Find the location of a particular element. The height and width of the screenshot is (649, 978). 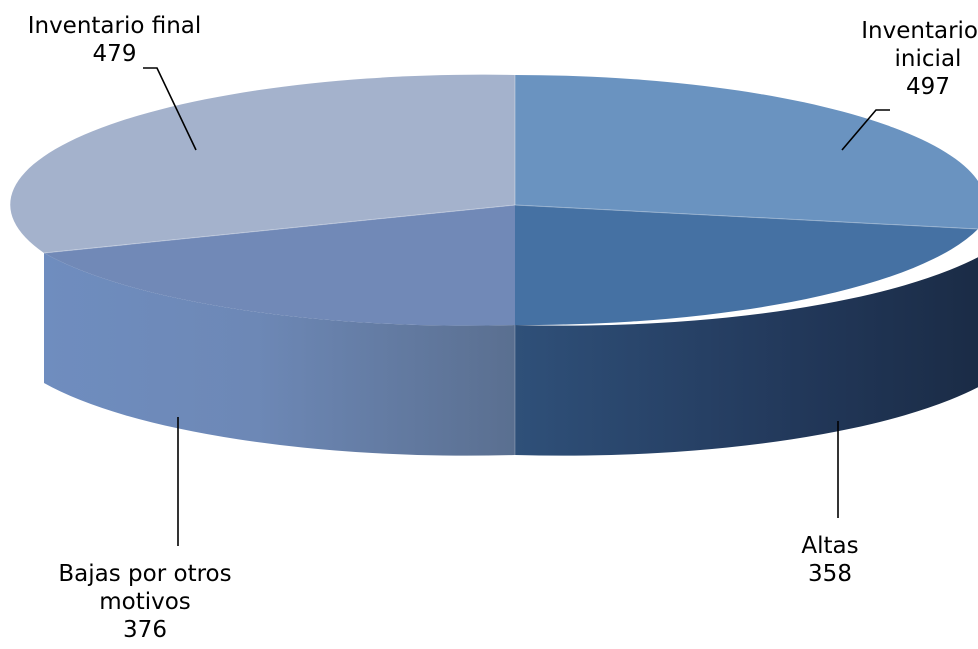

label-final-name: Inventario final is located at coordinates (114, 26).